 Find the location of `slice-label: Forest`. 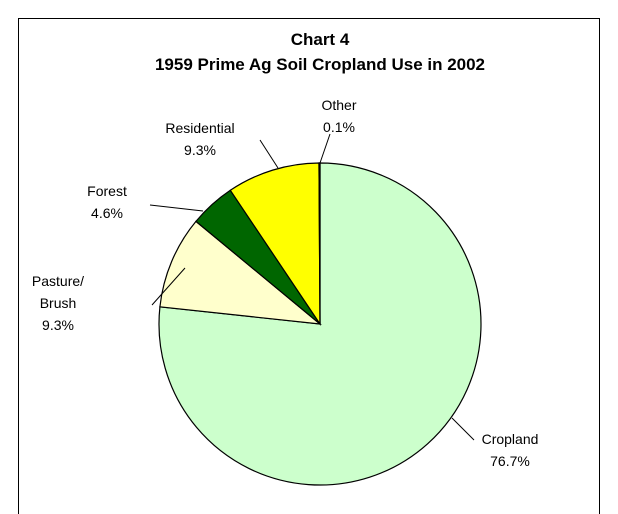

slice-label: Forest is located at coordinates (107, 191).